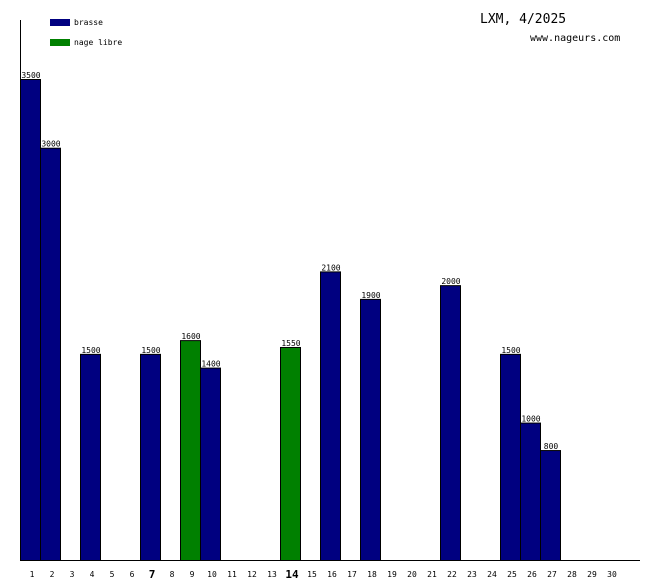 The height and width of the screenshot is (580, 660). Describe the element at coordinates (232, 574) in the screenshot. I see `x-tick-label: 11` at that location.